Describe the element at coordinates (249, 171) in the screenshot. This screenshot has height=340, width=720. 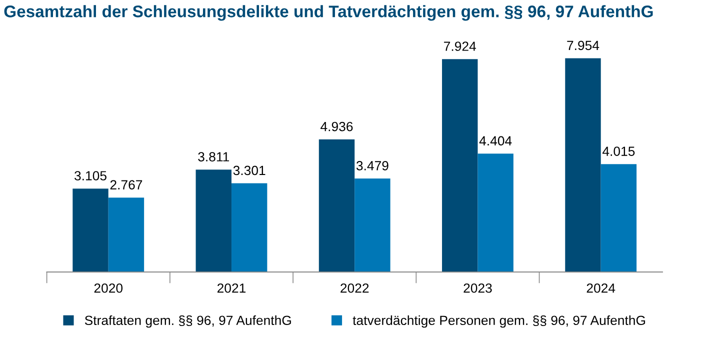
I see `data-label: 3.301` at that location.